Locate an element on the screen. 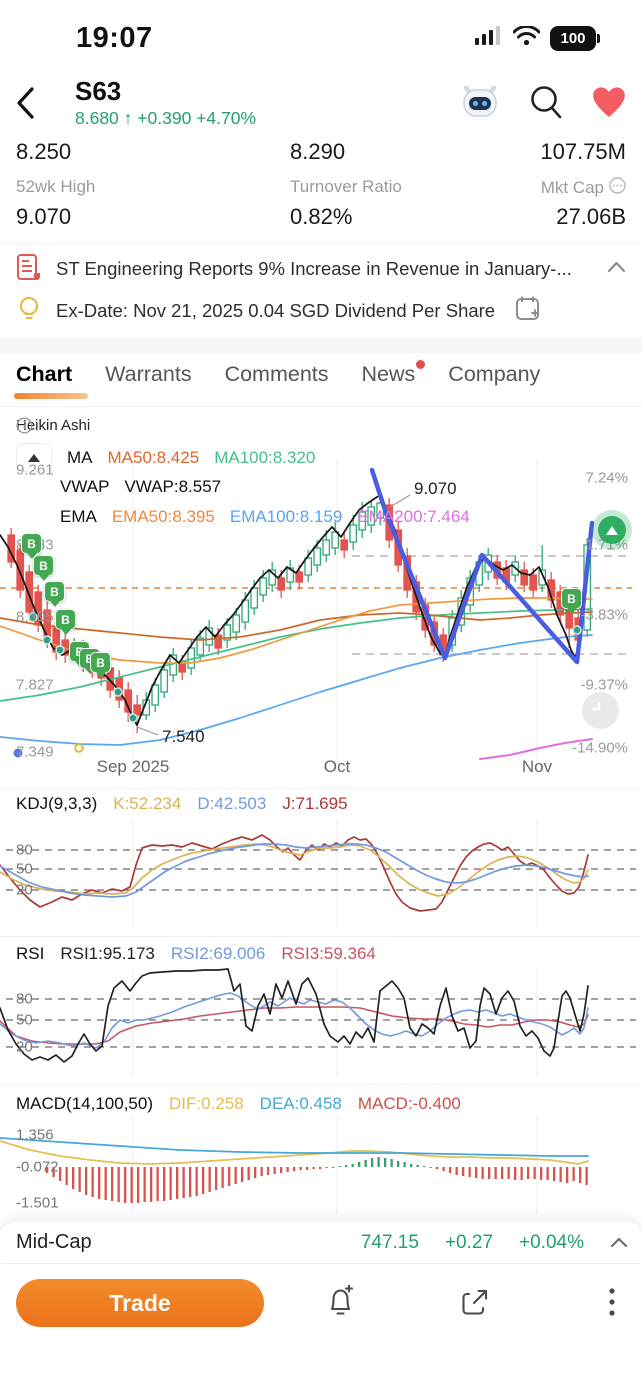  tab-news-label: News is located at coordinates (388, 374).